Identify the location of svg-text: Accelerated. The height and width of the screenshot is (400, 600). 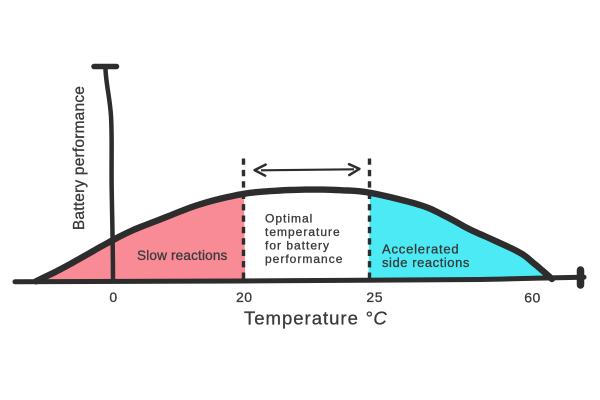
(420, 249).